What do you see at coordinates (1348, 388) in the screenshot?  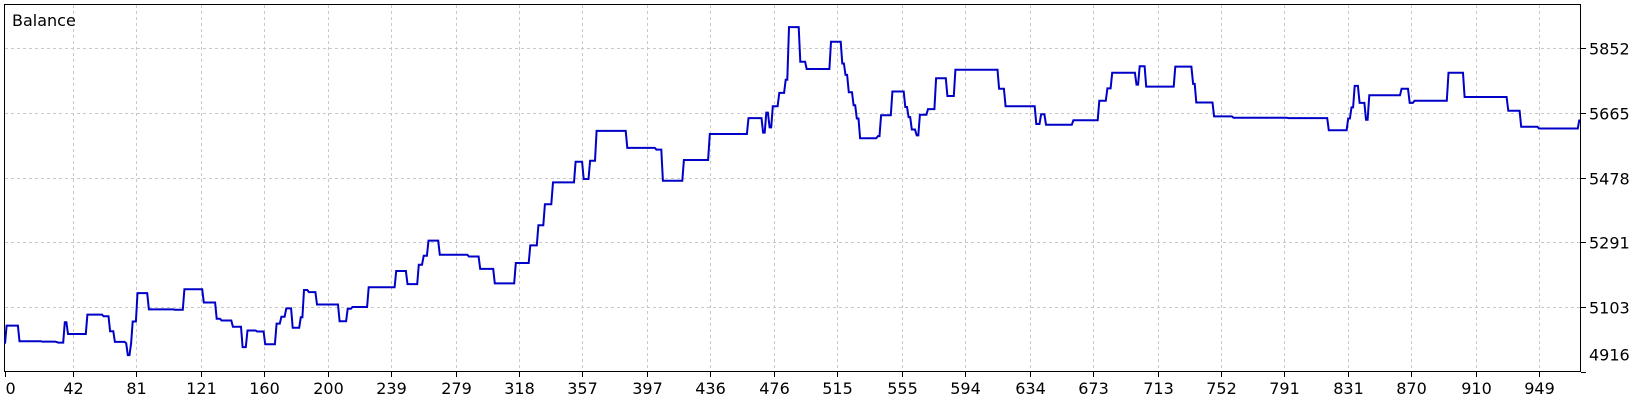 I see `x-tick-label: 831` at bounding box center [1348, 388].